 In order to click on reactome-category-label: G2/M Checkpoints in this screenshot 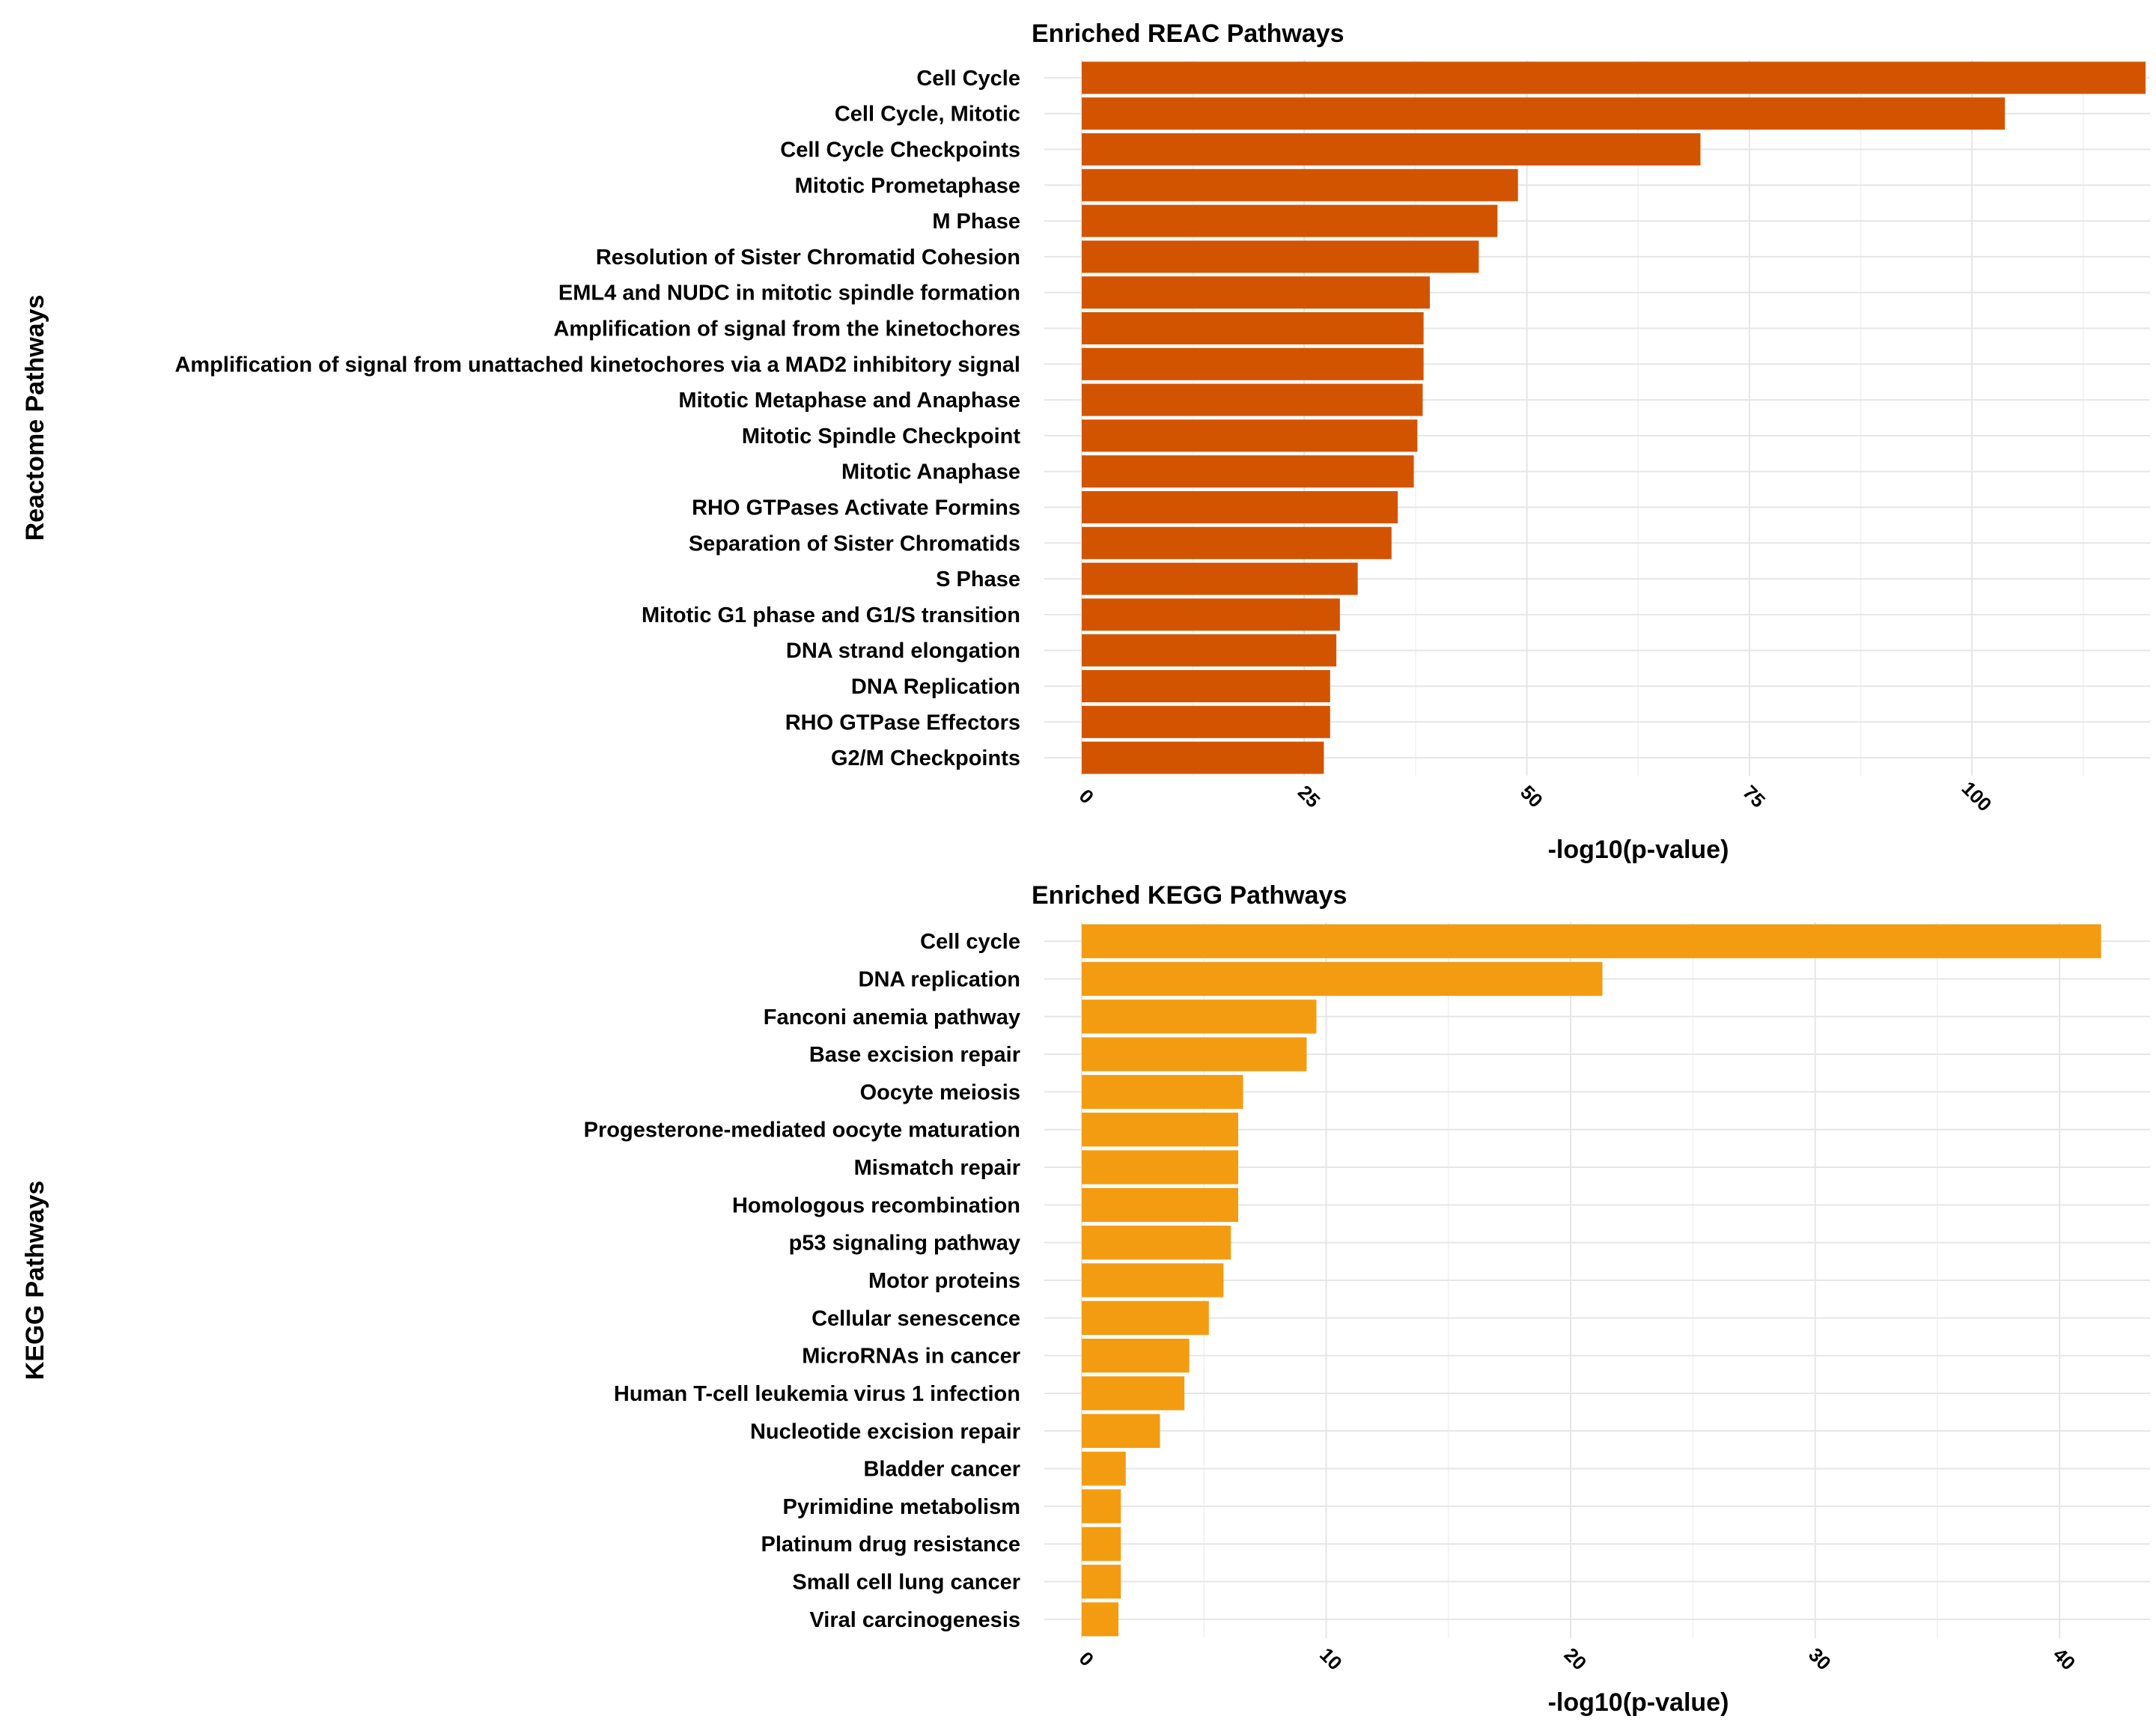, I will do `click(925, 758)`.